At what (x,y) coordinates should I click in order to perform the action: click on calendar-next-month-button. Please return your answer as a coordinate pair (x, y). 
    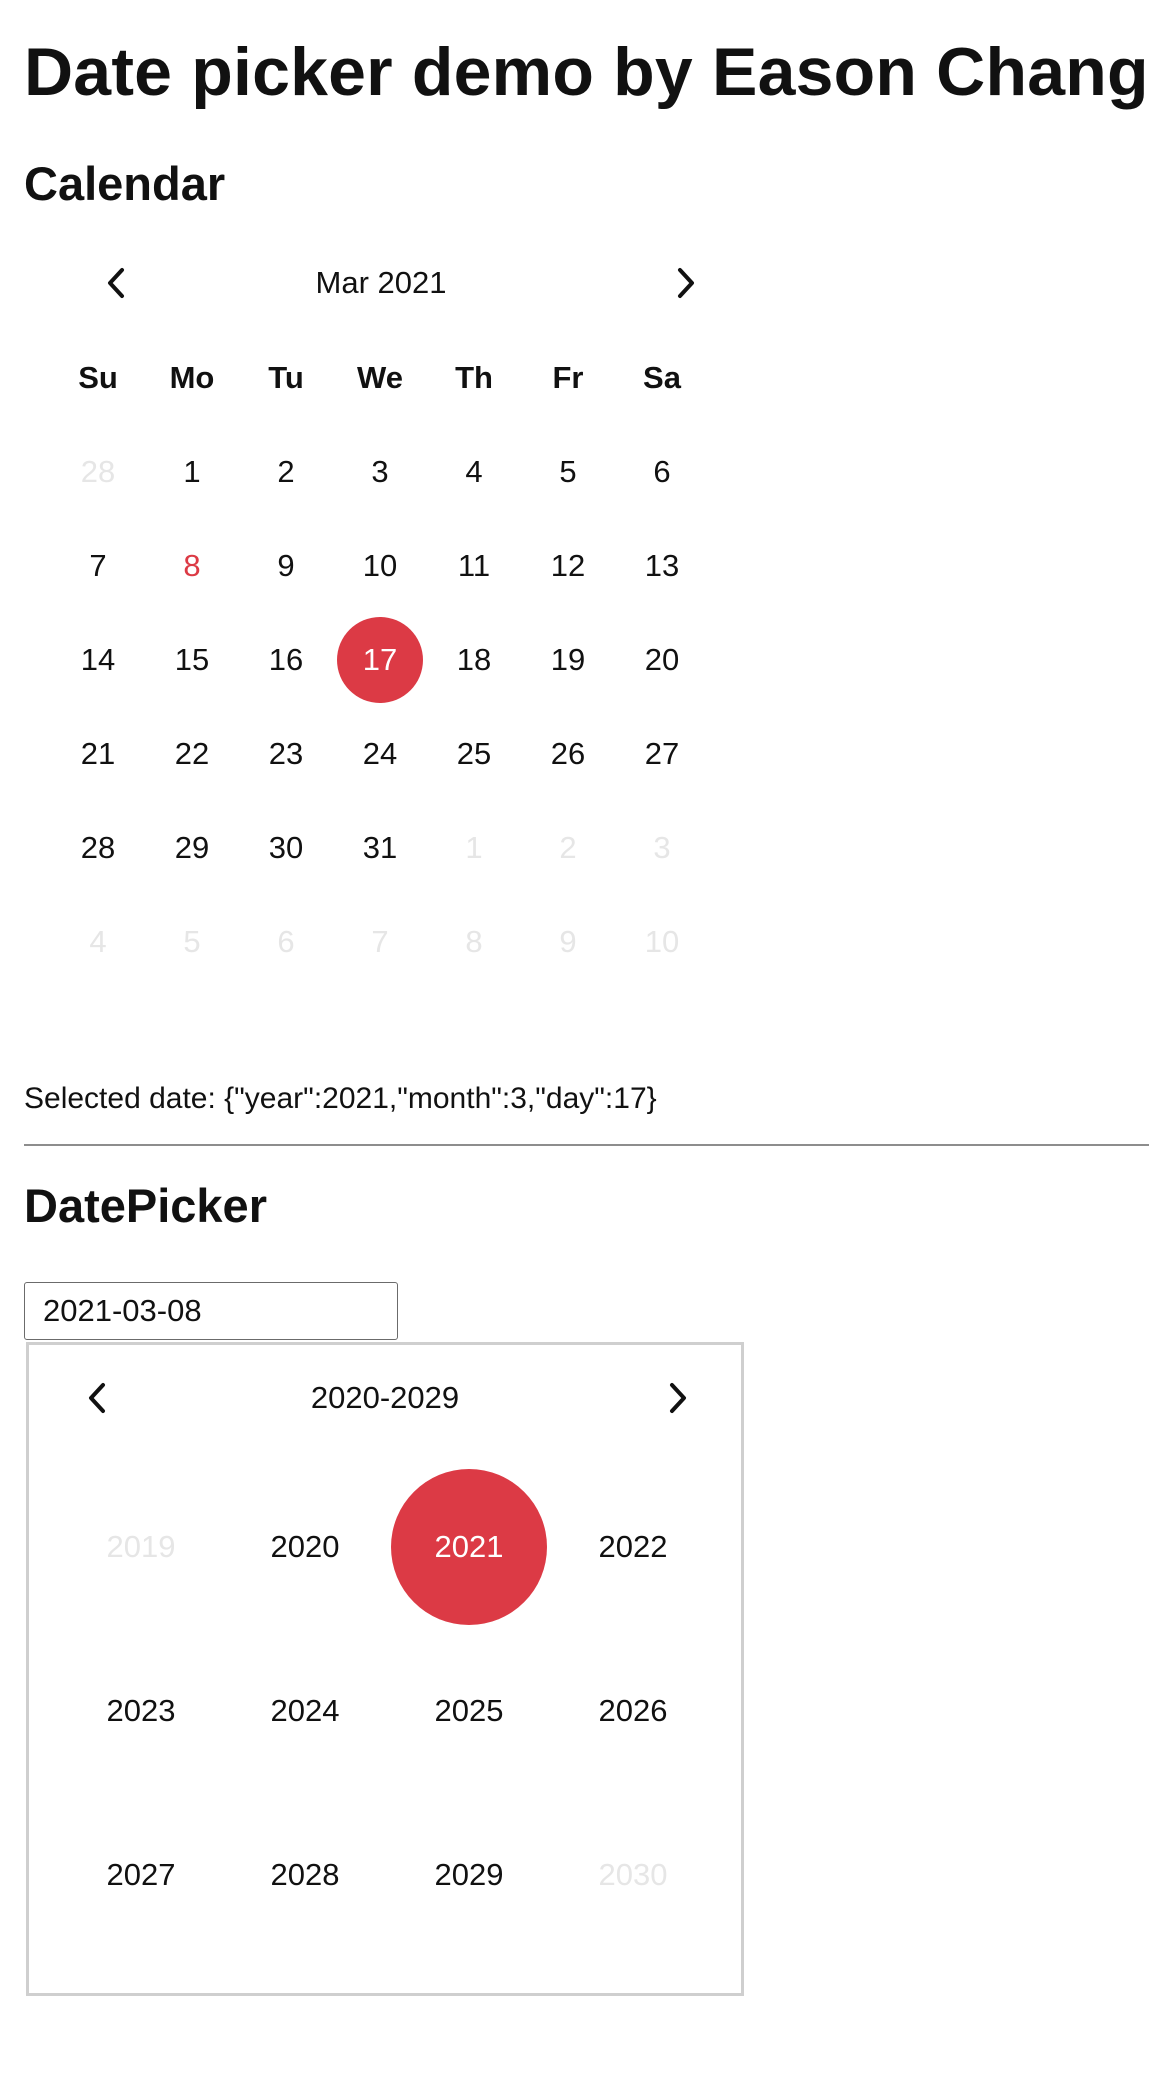
    Looking at the image, I should click on (686, 283).